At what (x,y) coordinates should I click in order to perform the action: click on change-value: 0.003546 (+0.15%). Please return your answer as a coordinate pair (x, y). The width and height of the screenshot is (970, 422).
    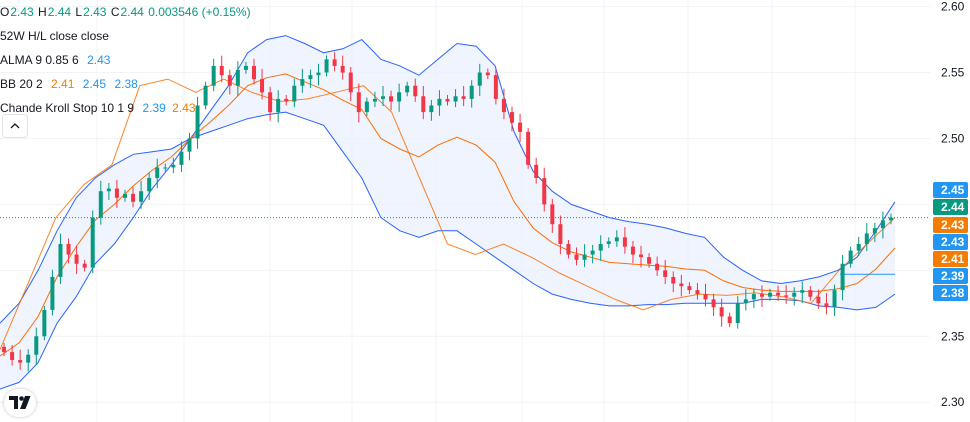
    Looking at the image, I should click on (199, 12).